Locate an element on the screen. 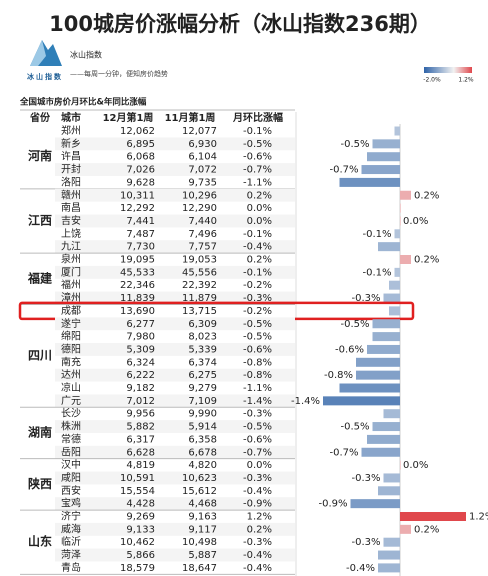 The image size is (488, 576). city: 长沙 is located at coordinates (71, 414).